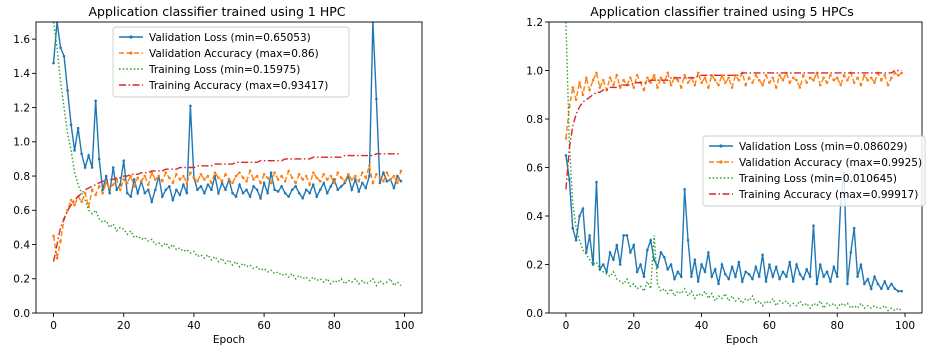 This screenshot has height=355, width=930. Describe the element at coordinates (742, 340) in the screenshot. I see `chart-right-xlabel: Epoch` at that location.